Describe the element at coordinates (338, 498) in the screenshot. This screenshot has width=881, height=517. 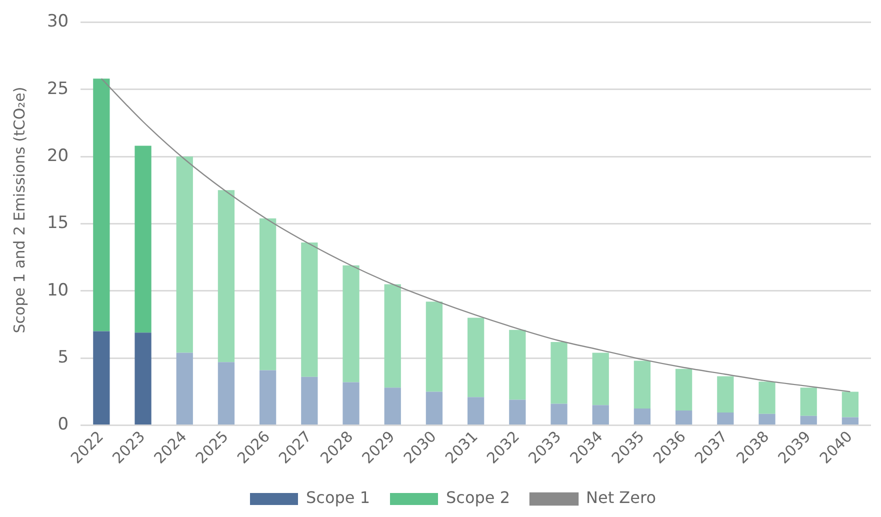
I see `legend-label: Scope 1` at that location.